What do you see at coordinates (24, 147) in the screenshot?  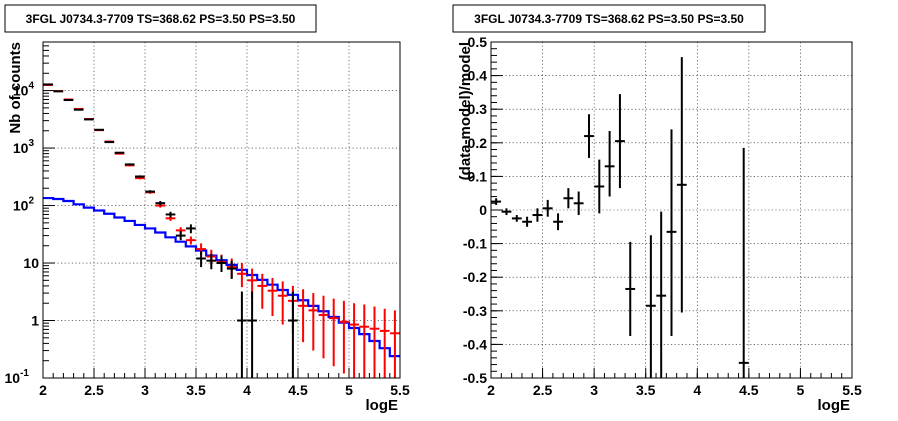 I see `y-tick-label: 10³` at bounding box center [24, 147].